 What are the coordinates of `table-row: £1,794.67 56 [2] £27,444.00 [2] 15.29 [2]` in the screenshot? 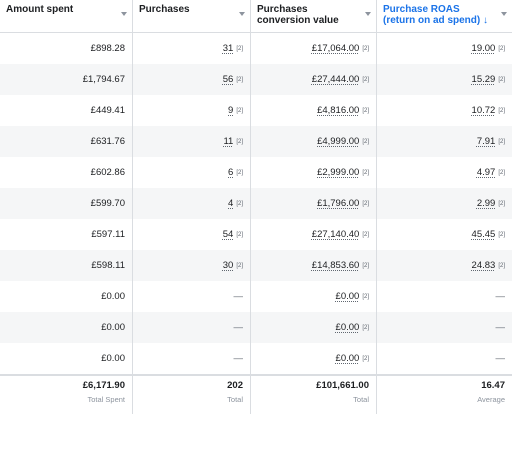 It's located at (256, 79).